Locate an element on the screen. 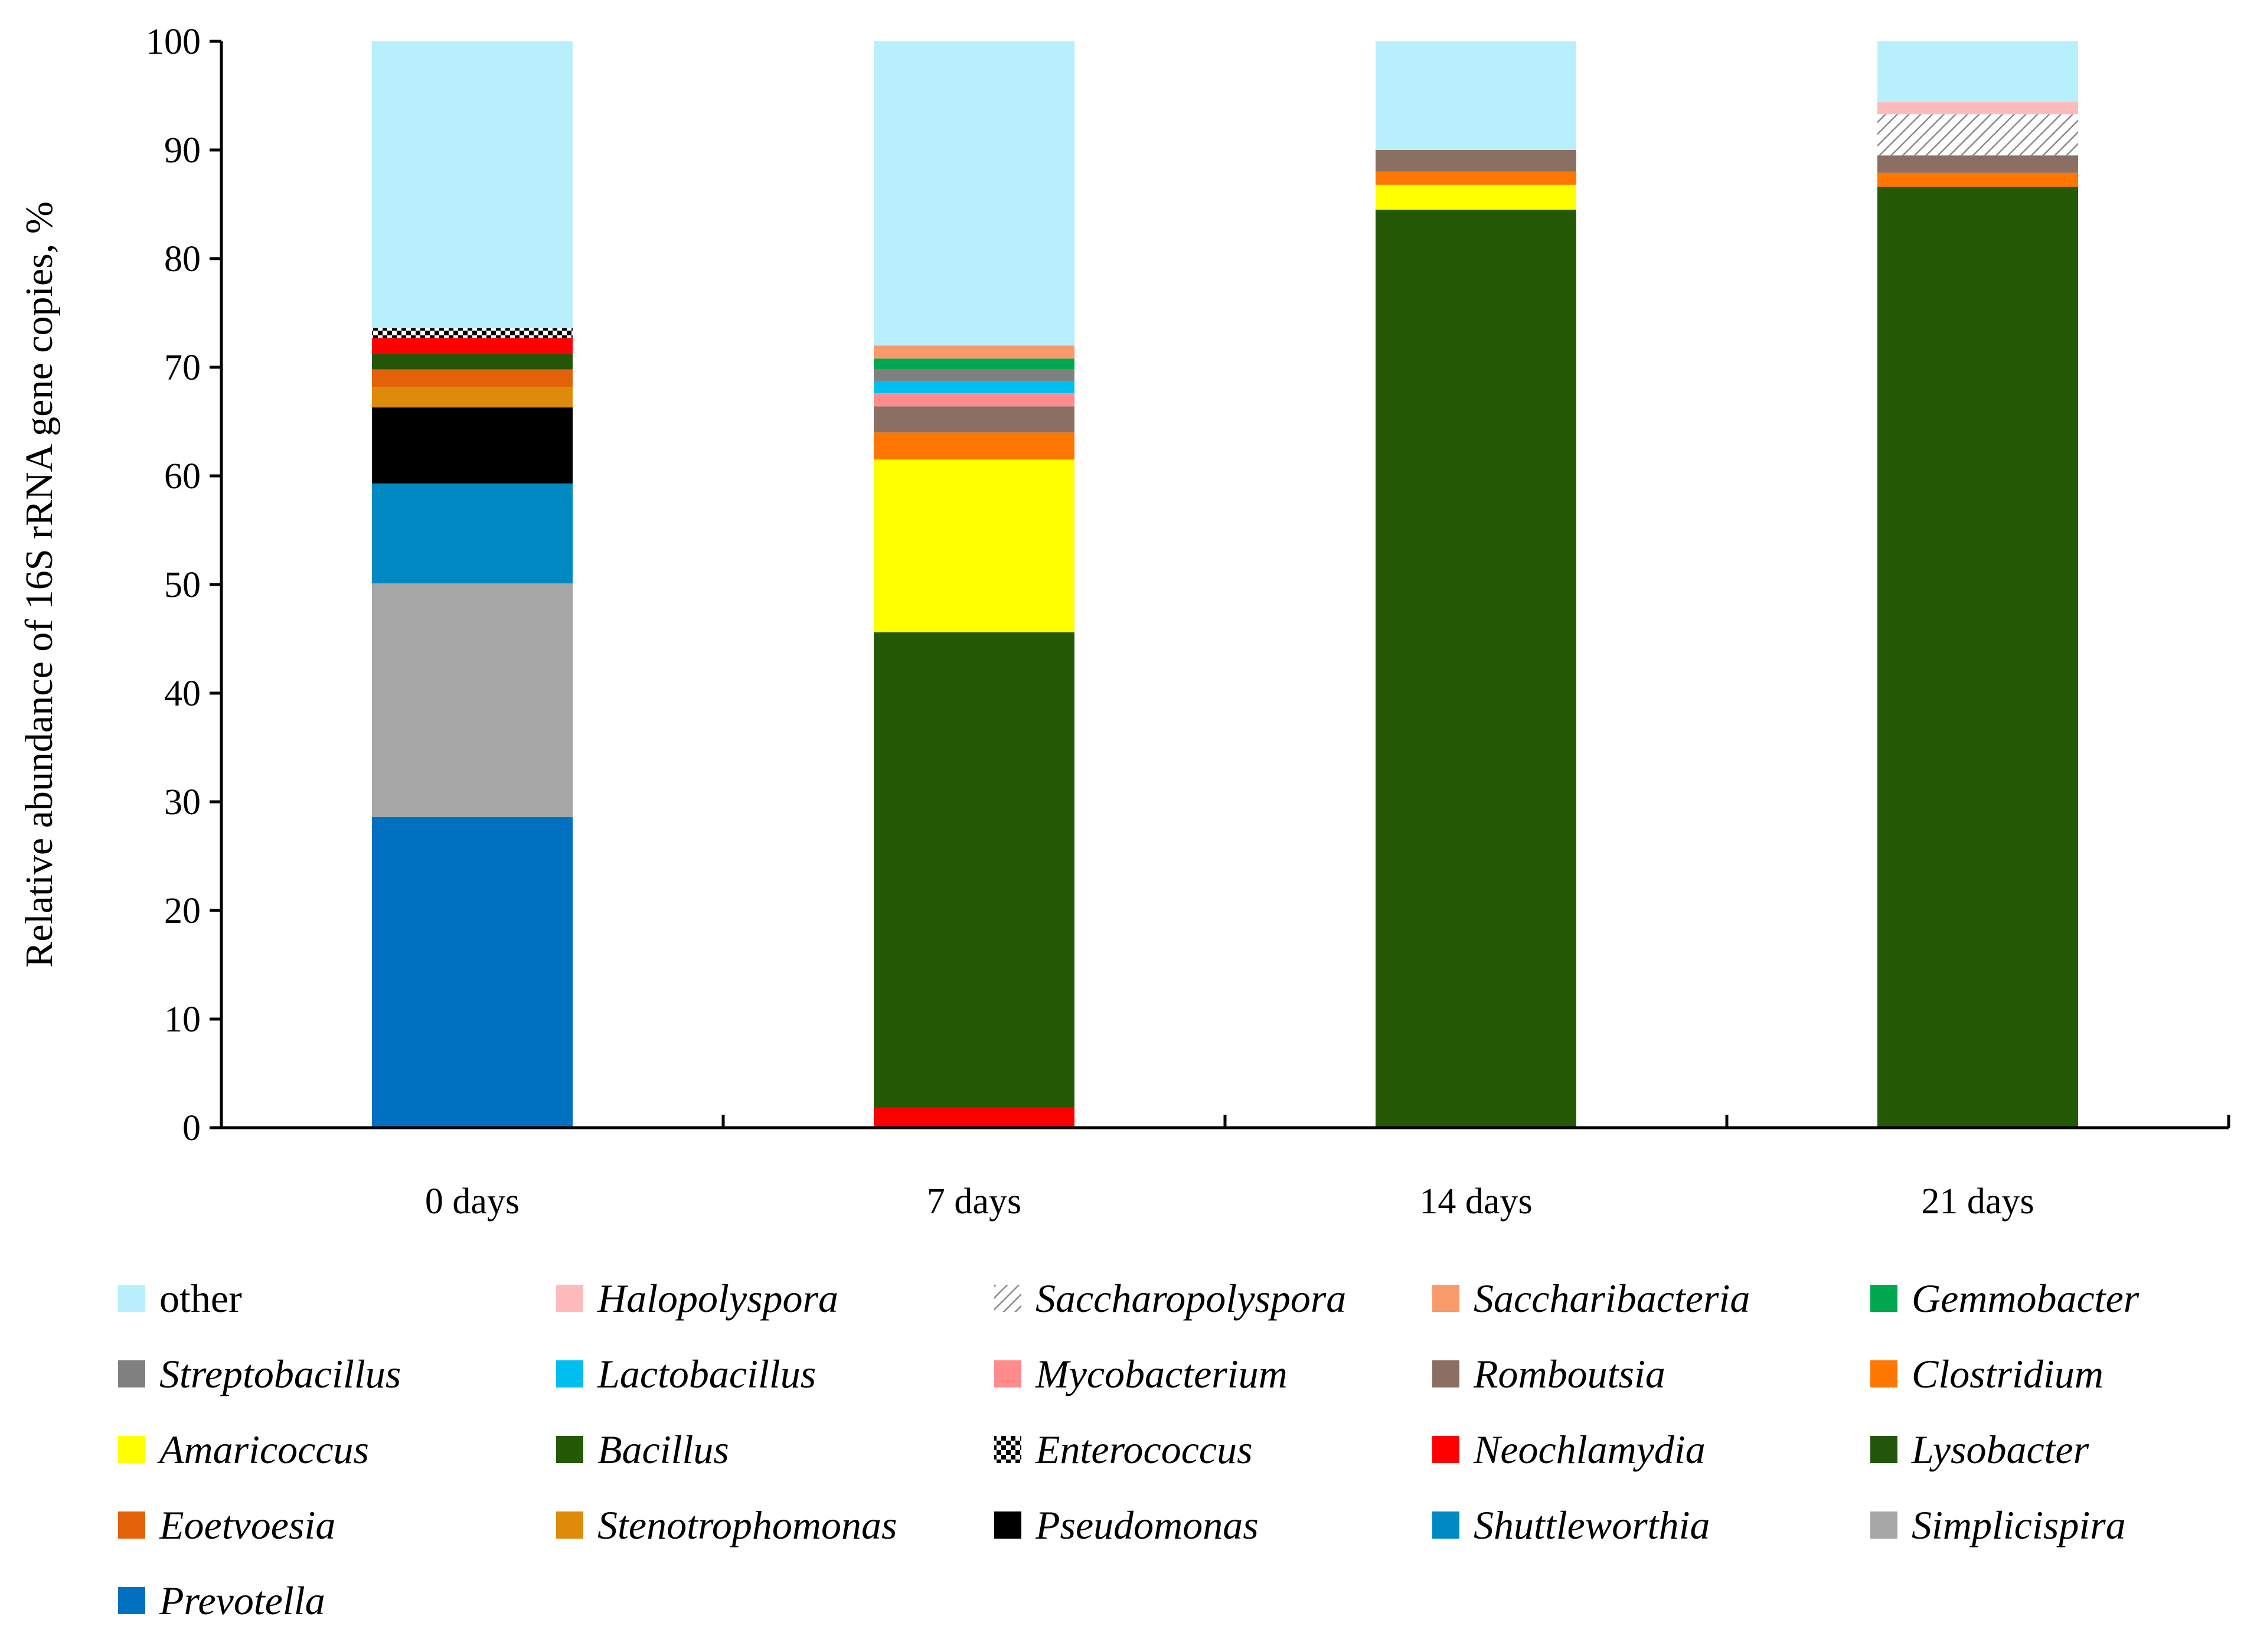  bar-segment-lysobacter-0-days is located at coordinates (473, 362).